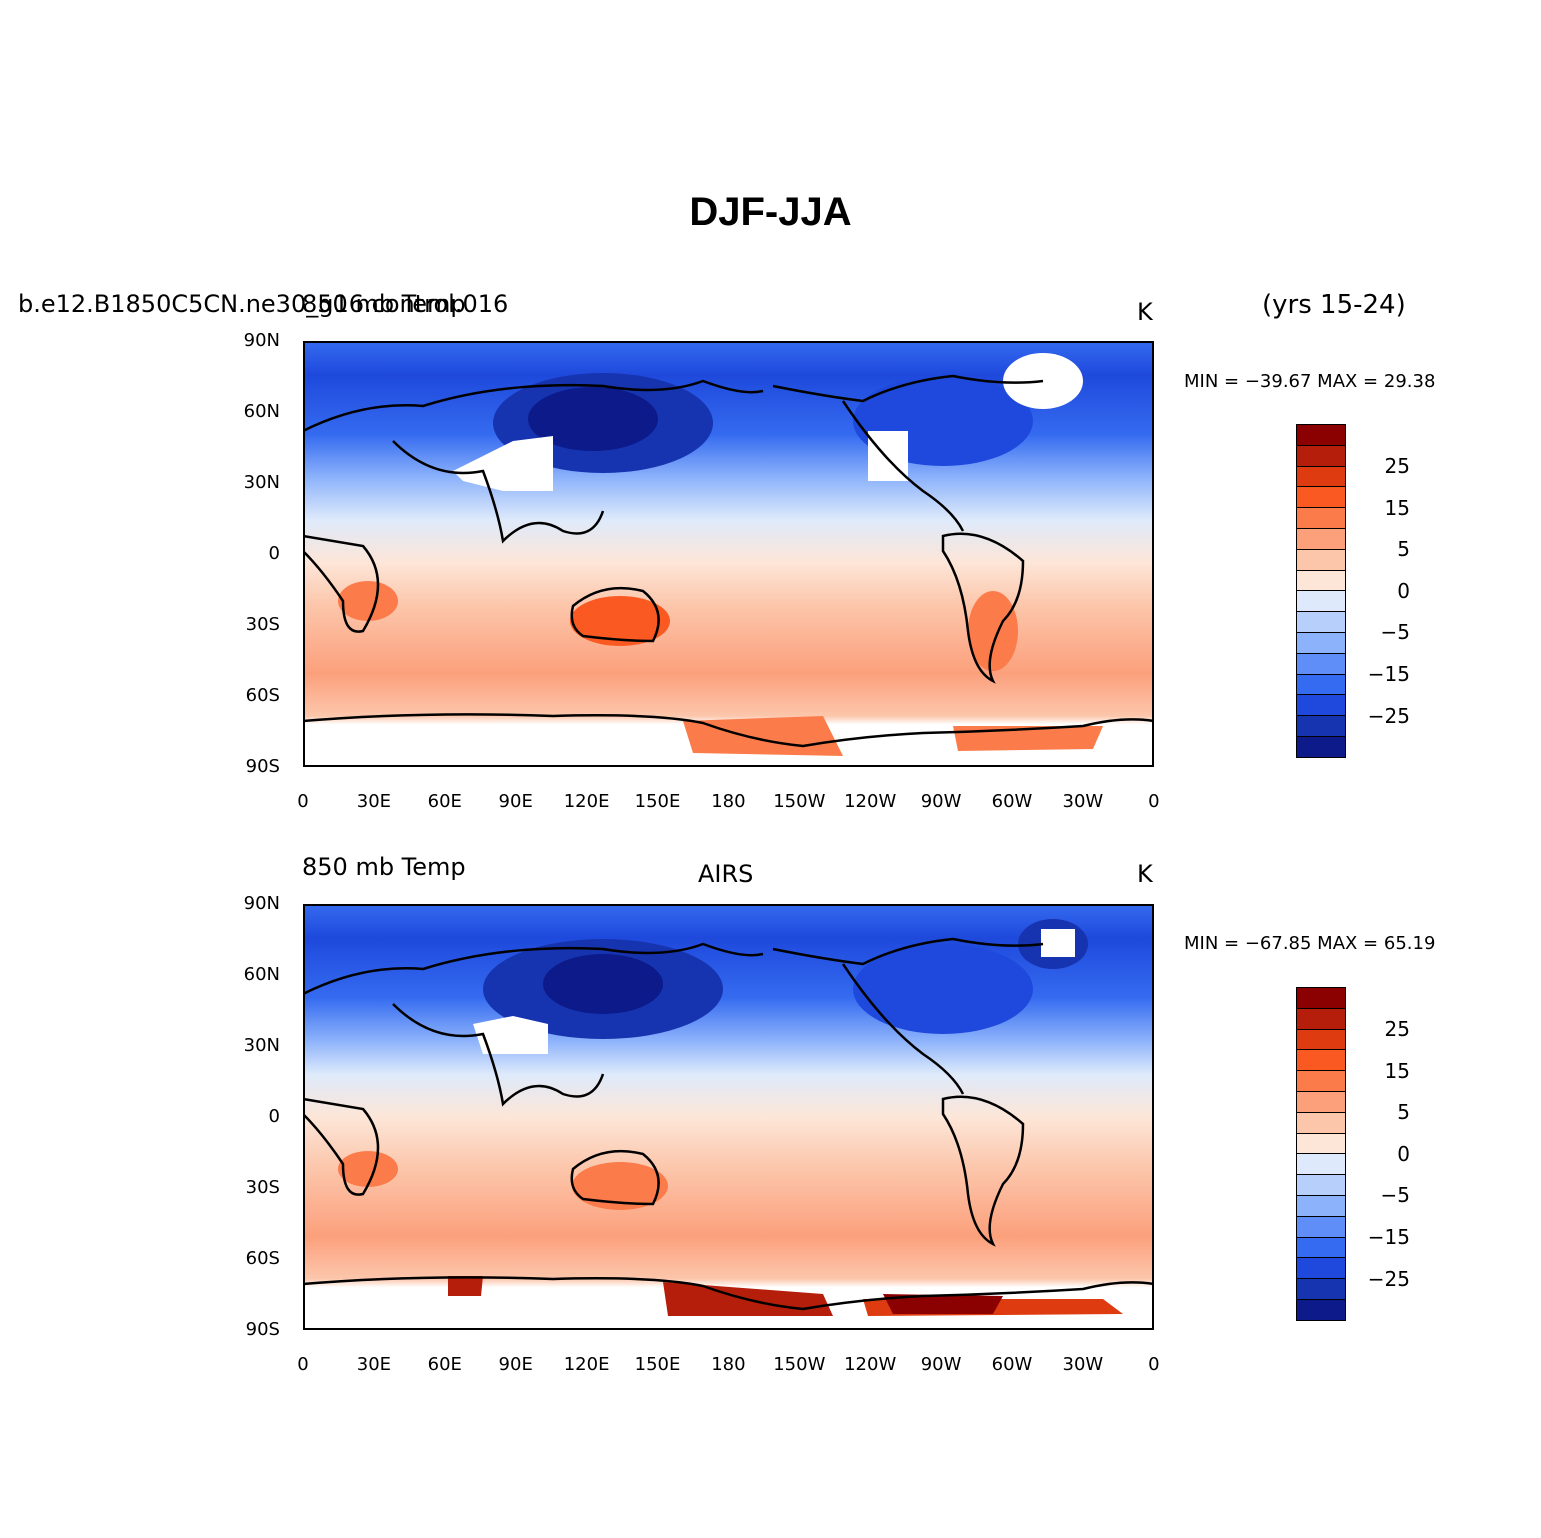 This screenshot has width=1541, height=1538. What do you see at coordinates (1083, 1364) in the screenshot?
I see `p2-lon-tick: 30W` at bounding box center [1083, 1364].